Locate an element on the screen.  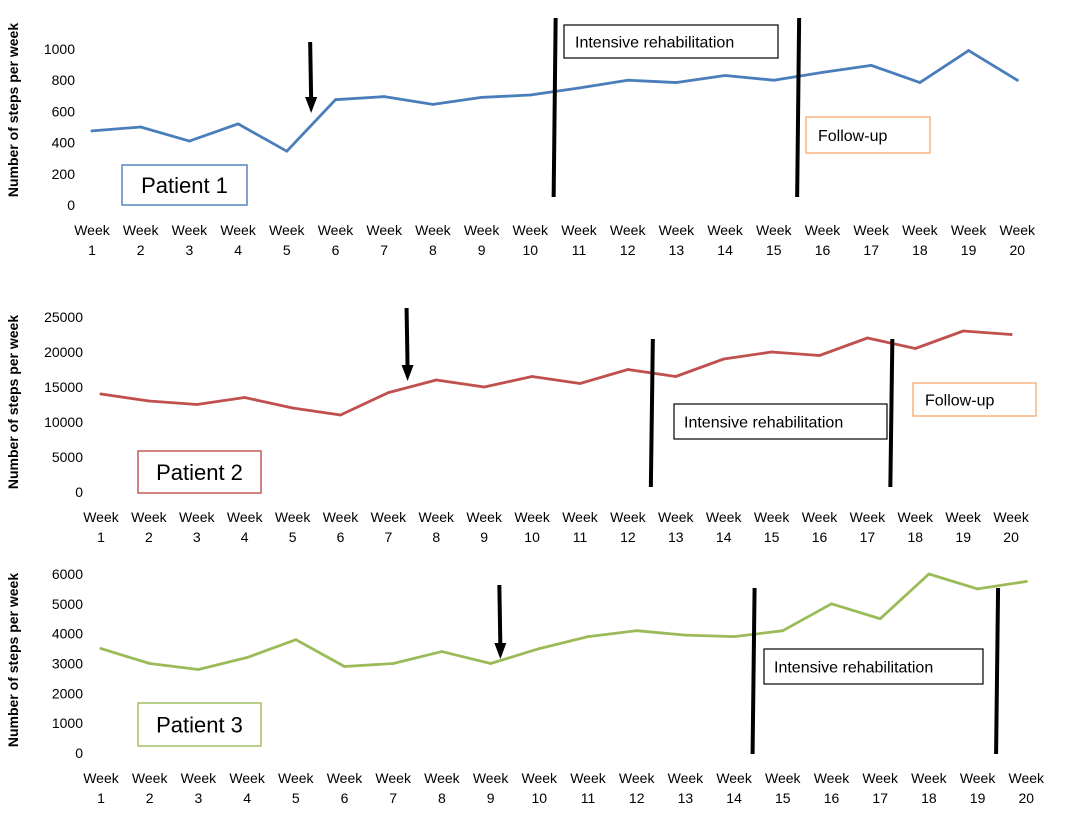
x-tick-label: Week 2 is located at coordinates (141, 240).